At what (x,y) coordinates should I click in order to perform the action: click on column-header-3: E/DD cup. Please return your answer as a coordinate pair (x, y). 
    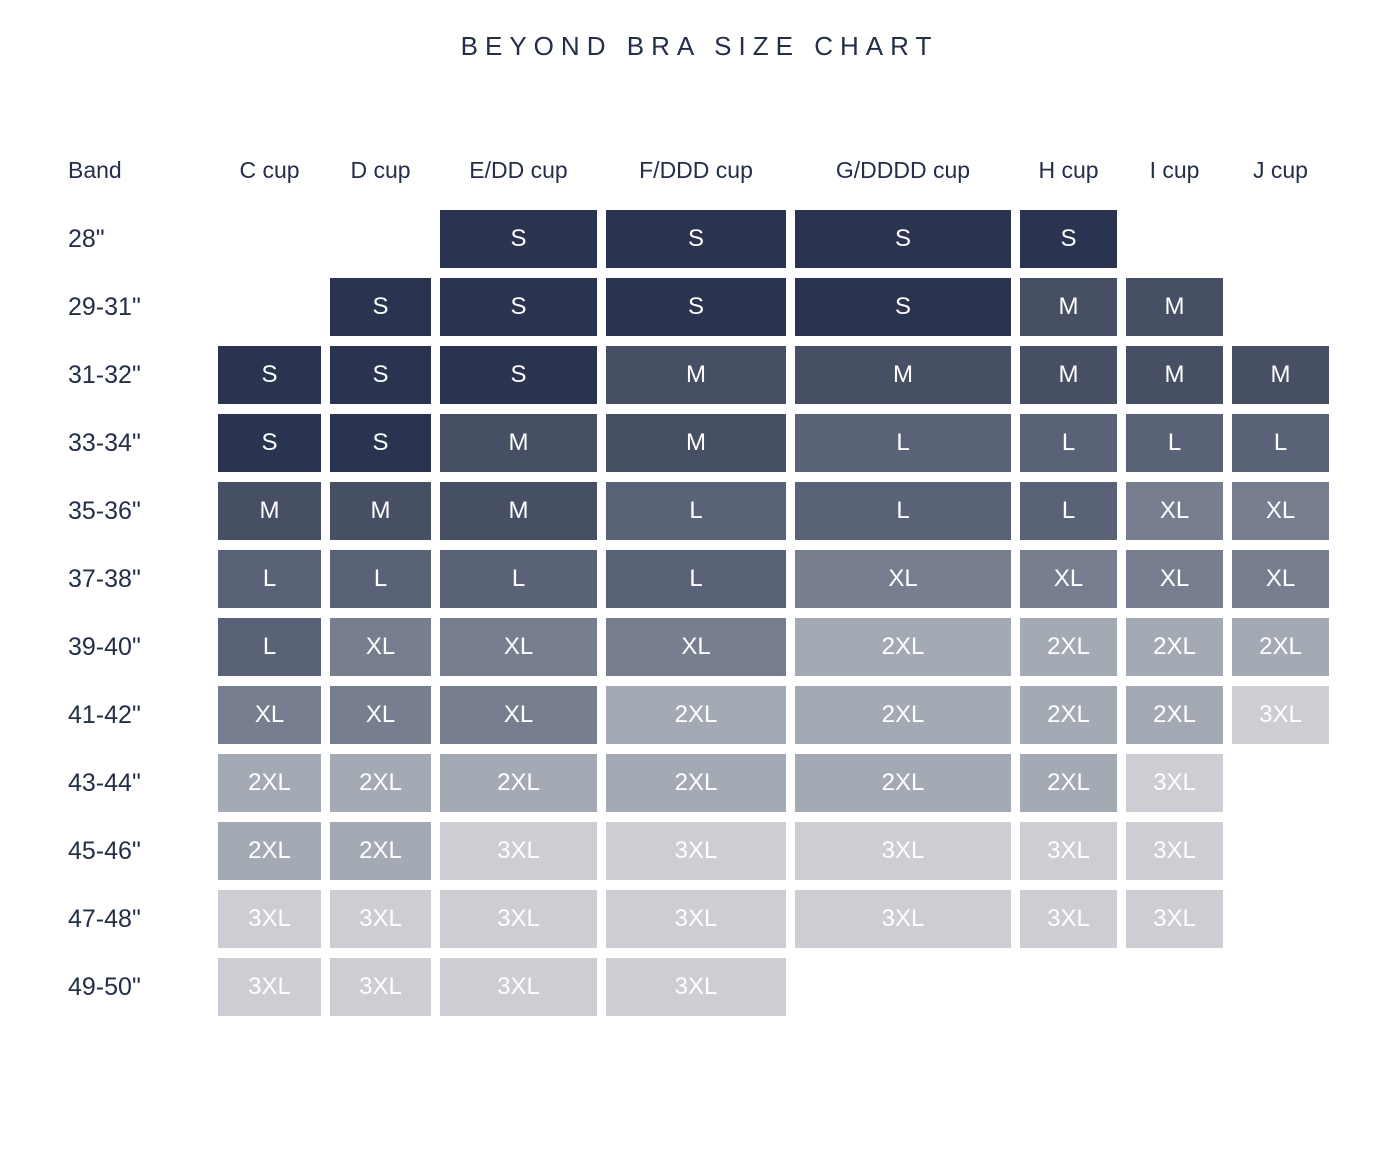
    Looking at the image, I should click on (518, 169).